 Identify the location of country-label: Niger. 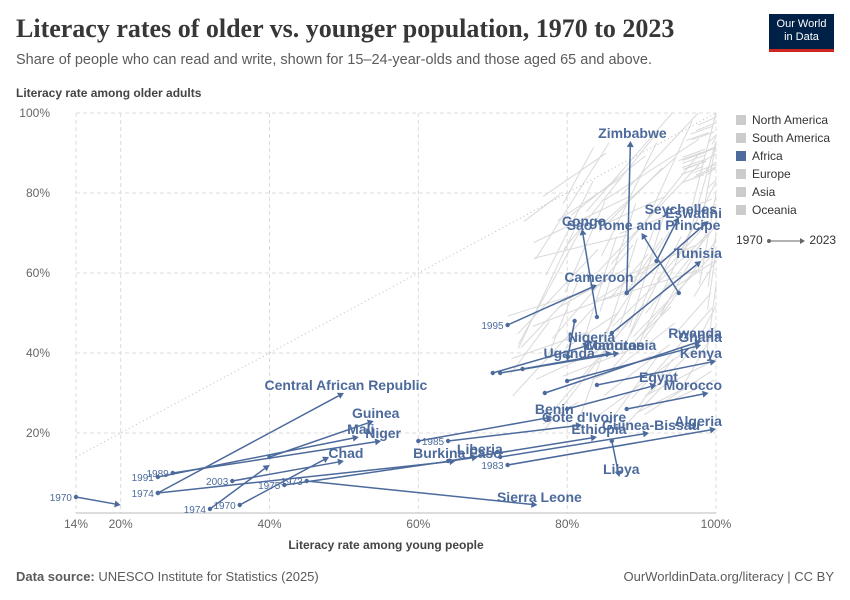
(383, 433).